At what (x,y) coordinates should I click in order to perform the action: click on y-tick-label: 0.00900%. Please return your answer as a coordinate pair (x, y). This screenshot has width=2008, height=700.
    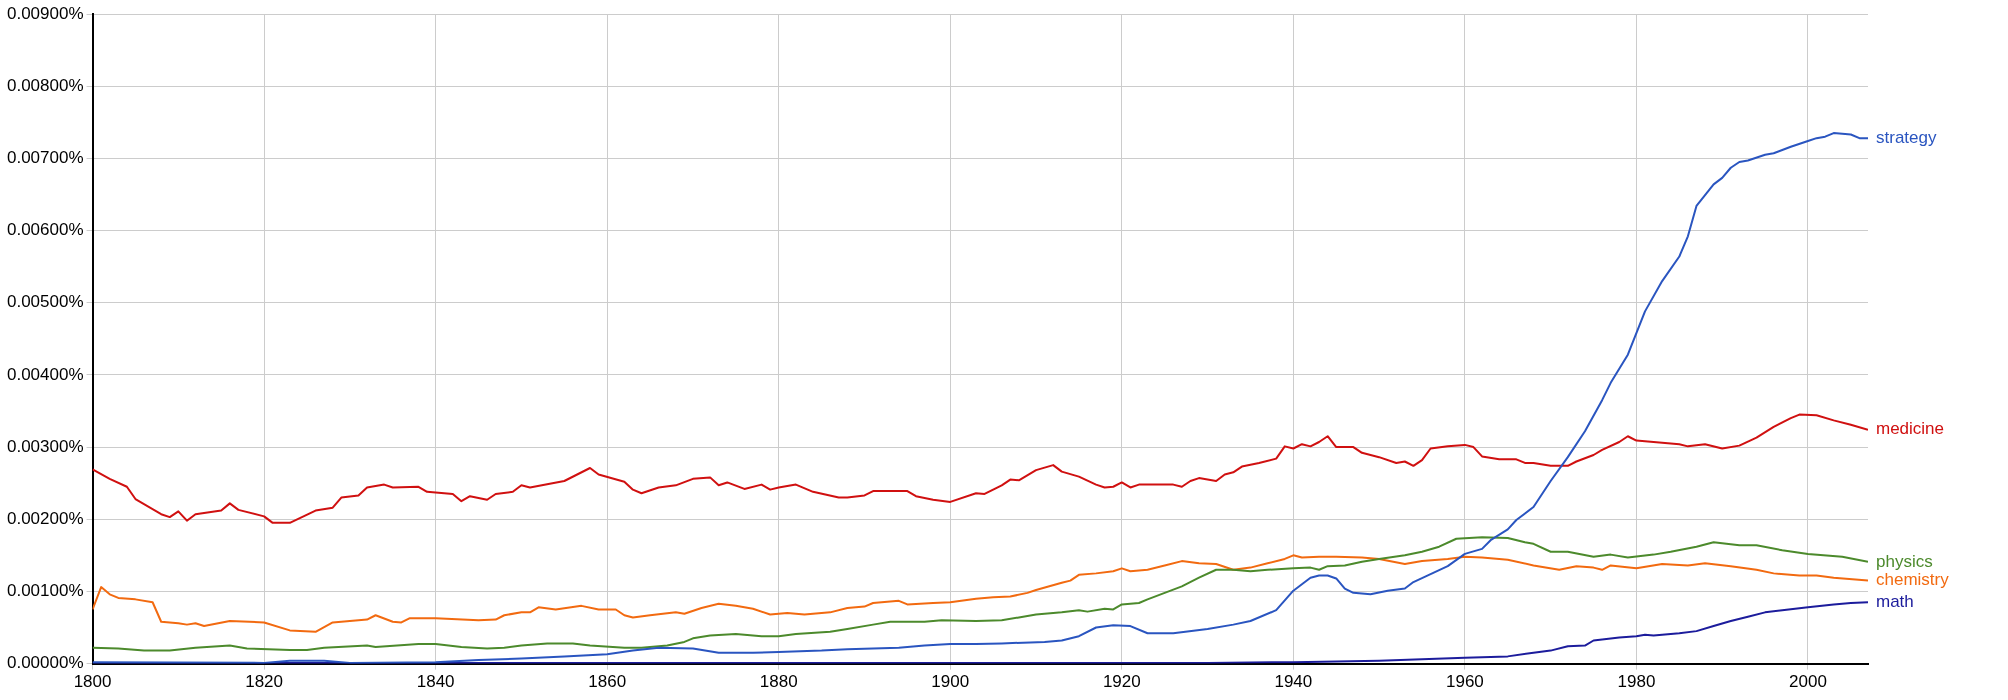
    Looking at the image, I should click on (45, 13).